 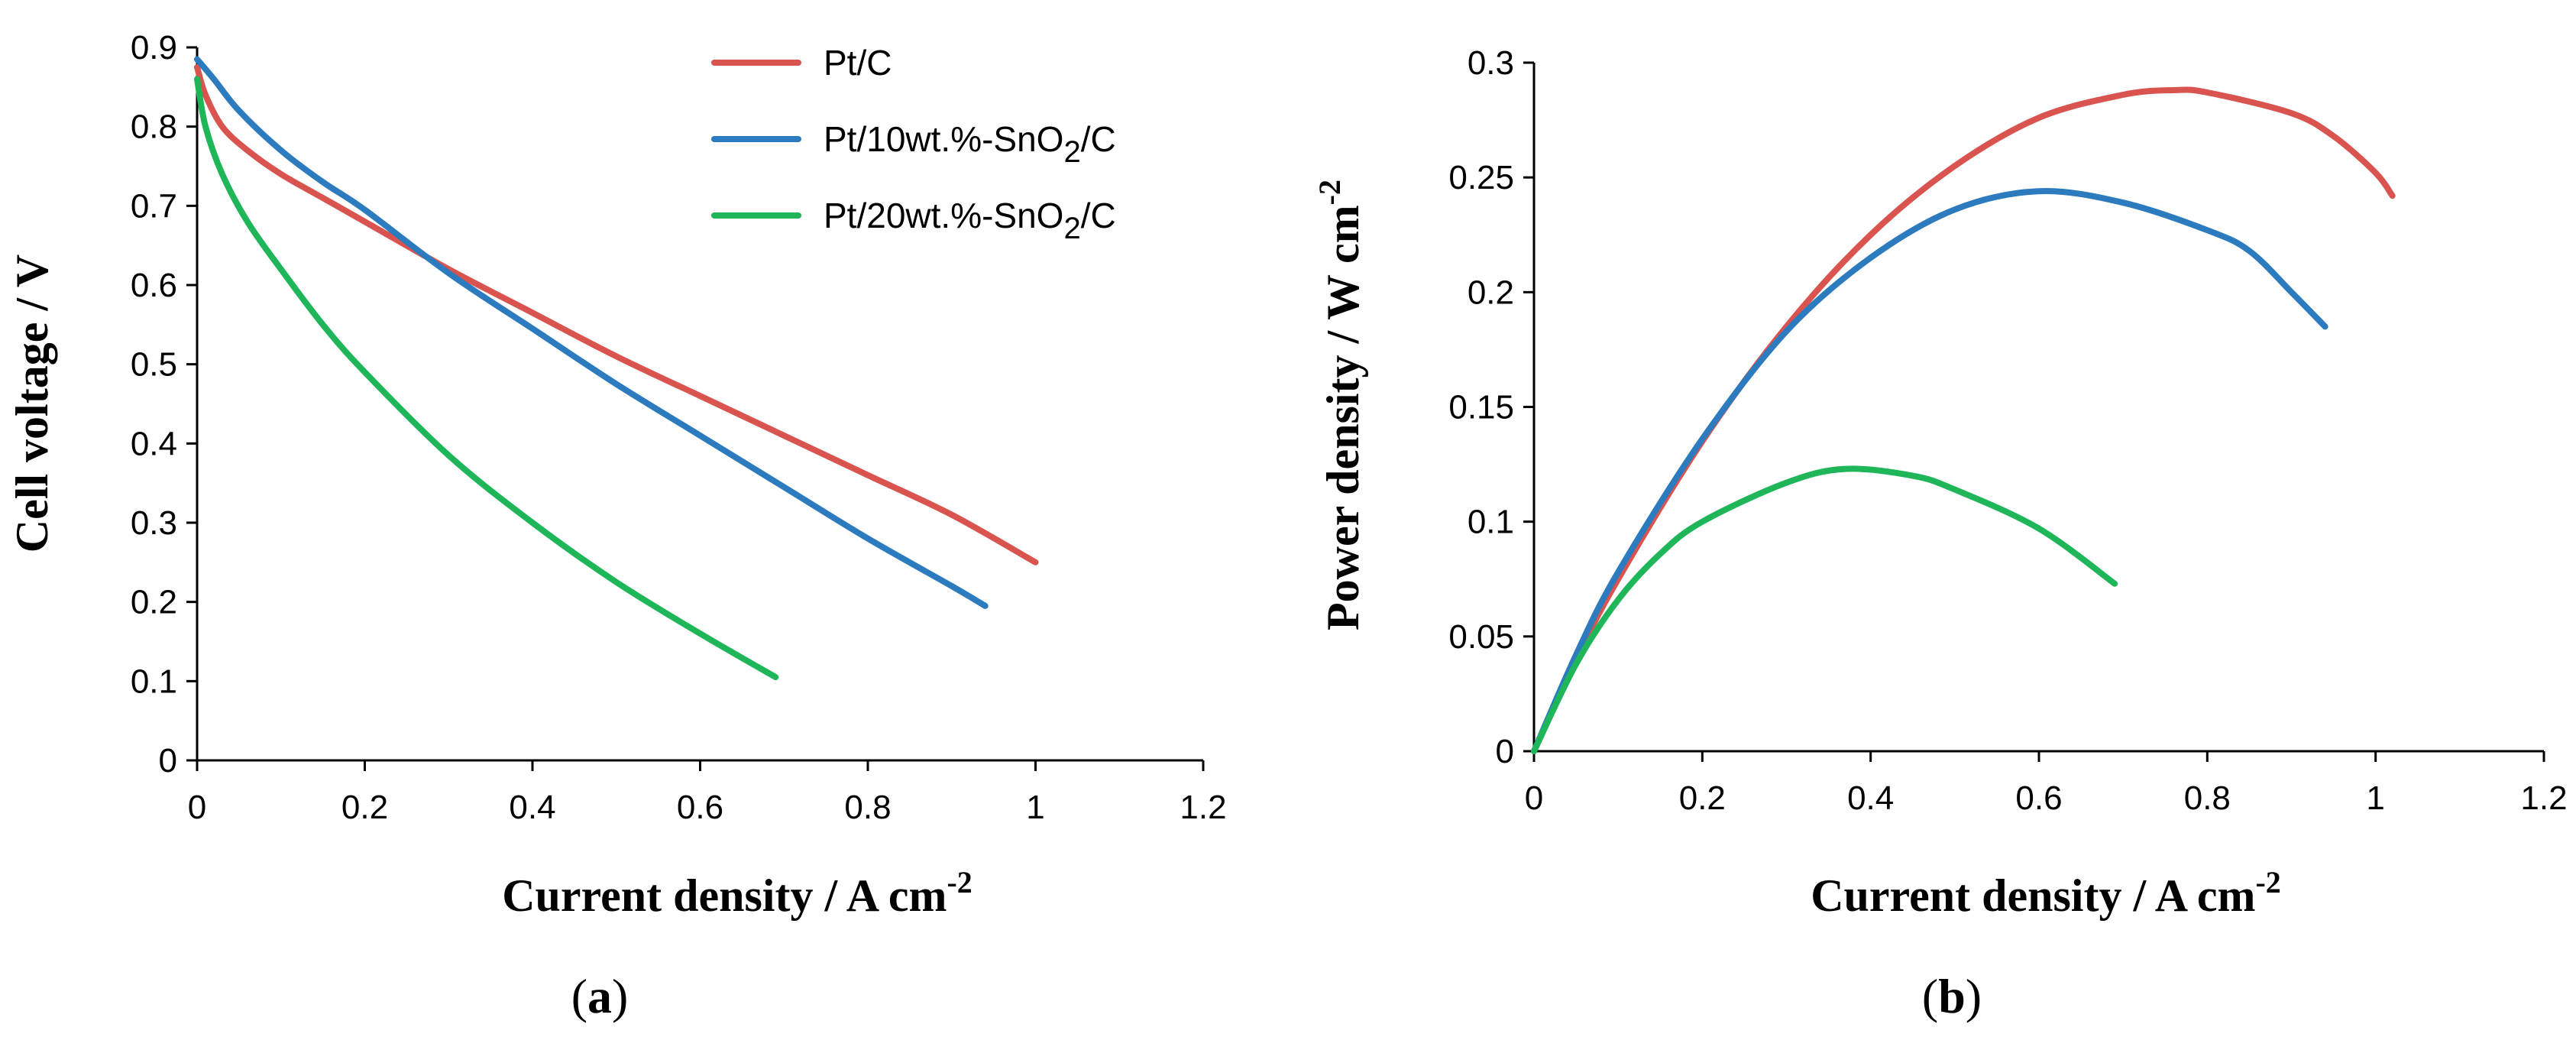 I want to click on panel-label-a: (a), so click(x=600, y=996).